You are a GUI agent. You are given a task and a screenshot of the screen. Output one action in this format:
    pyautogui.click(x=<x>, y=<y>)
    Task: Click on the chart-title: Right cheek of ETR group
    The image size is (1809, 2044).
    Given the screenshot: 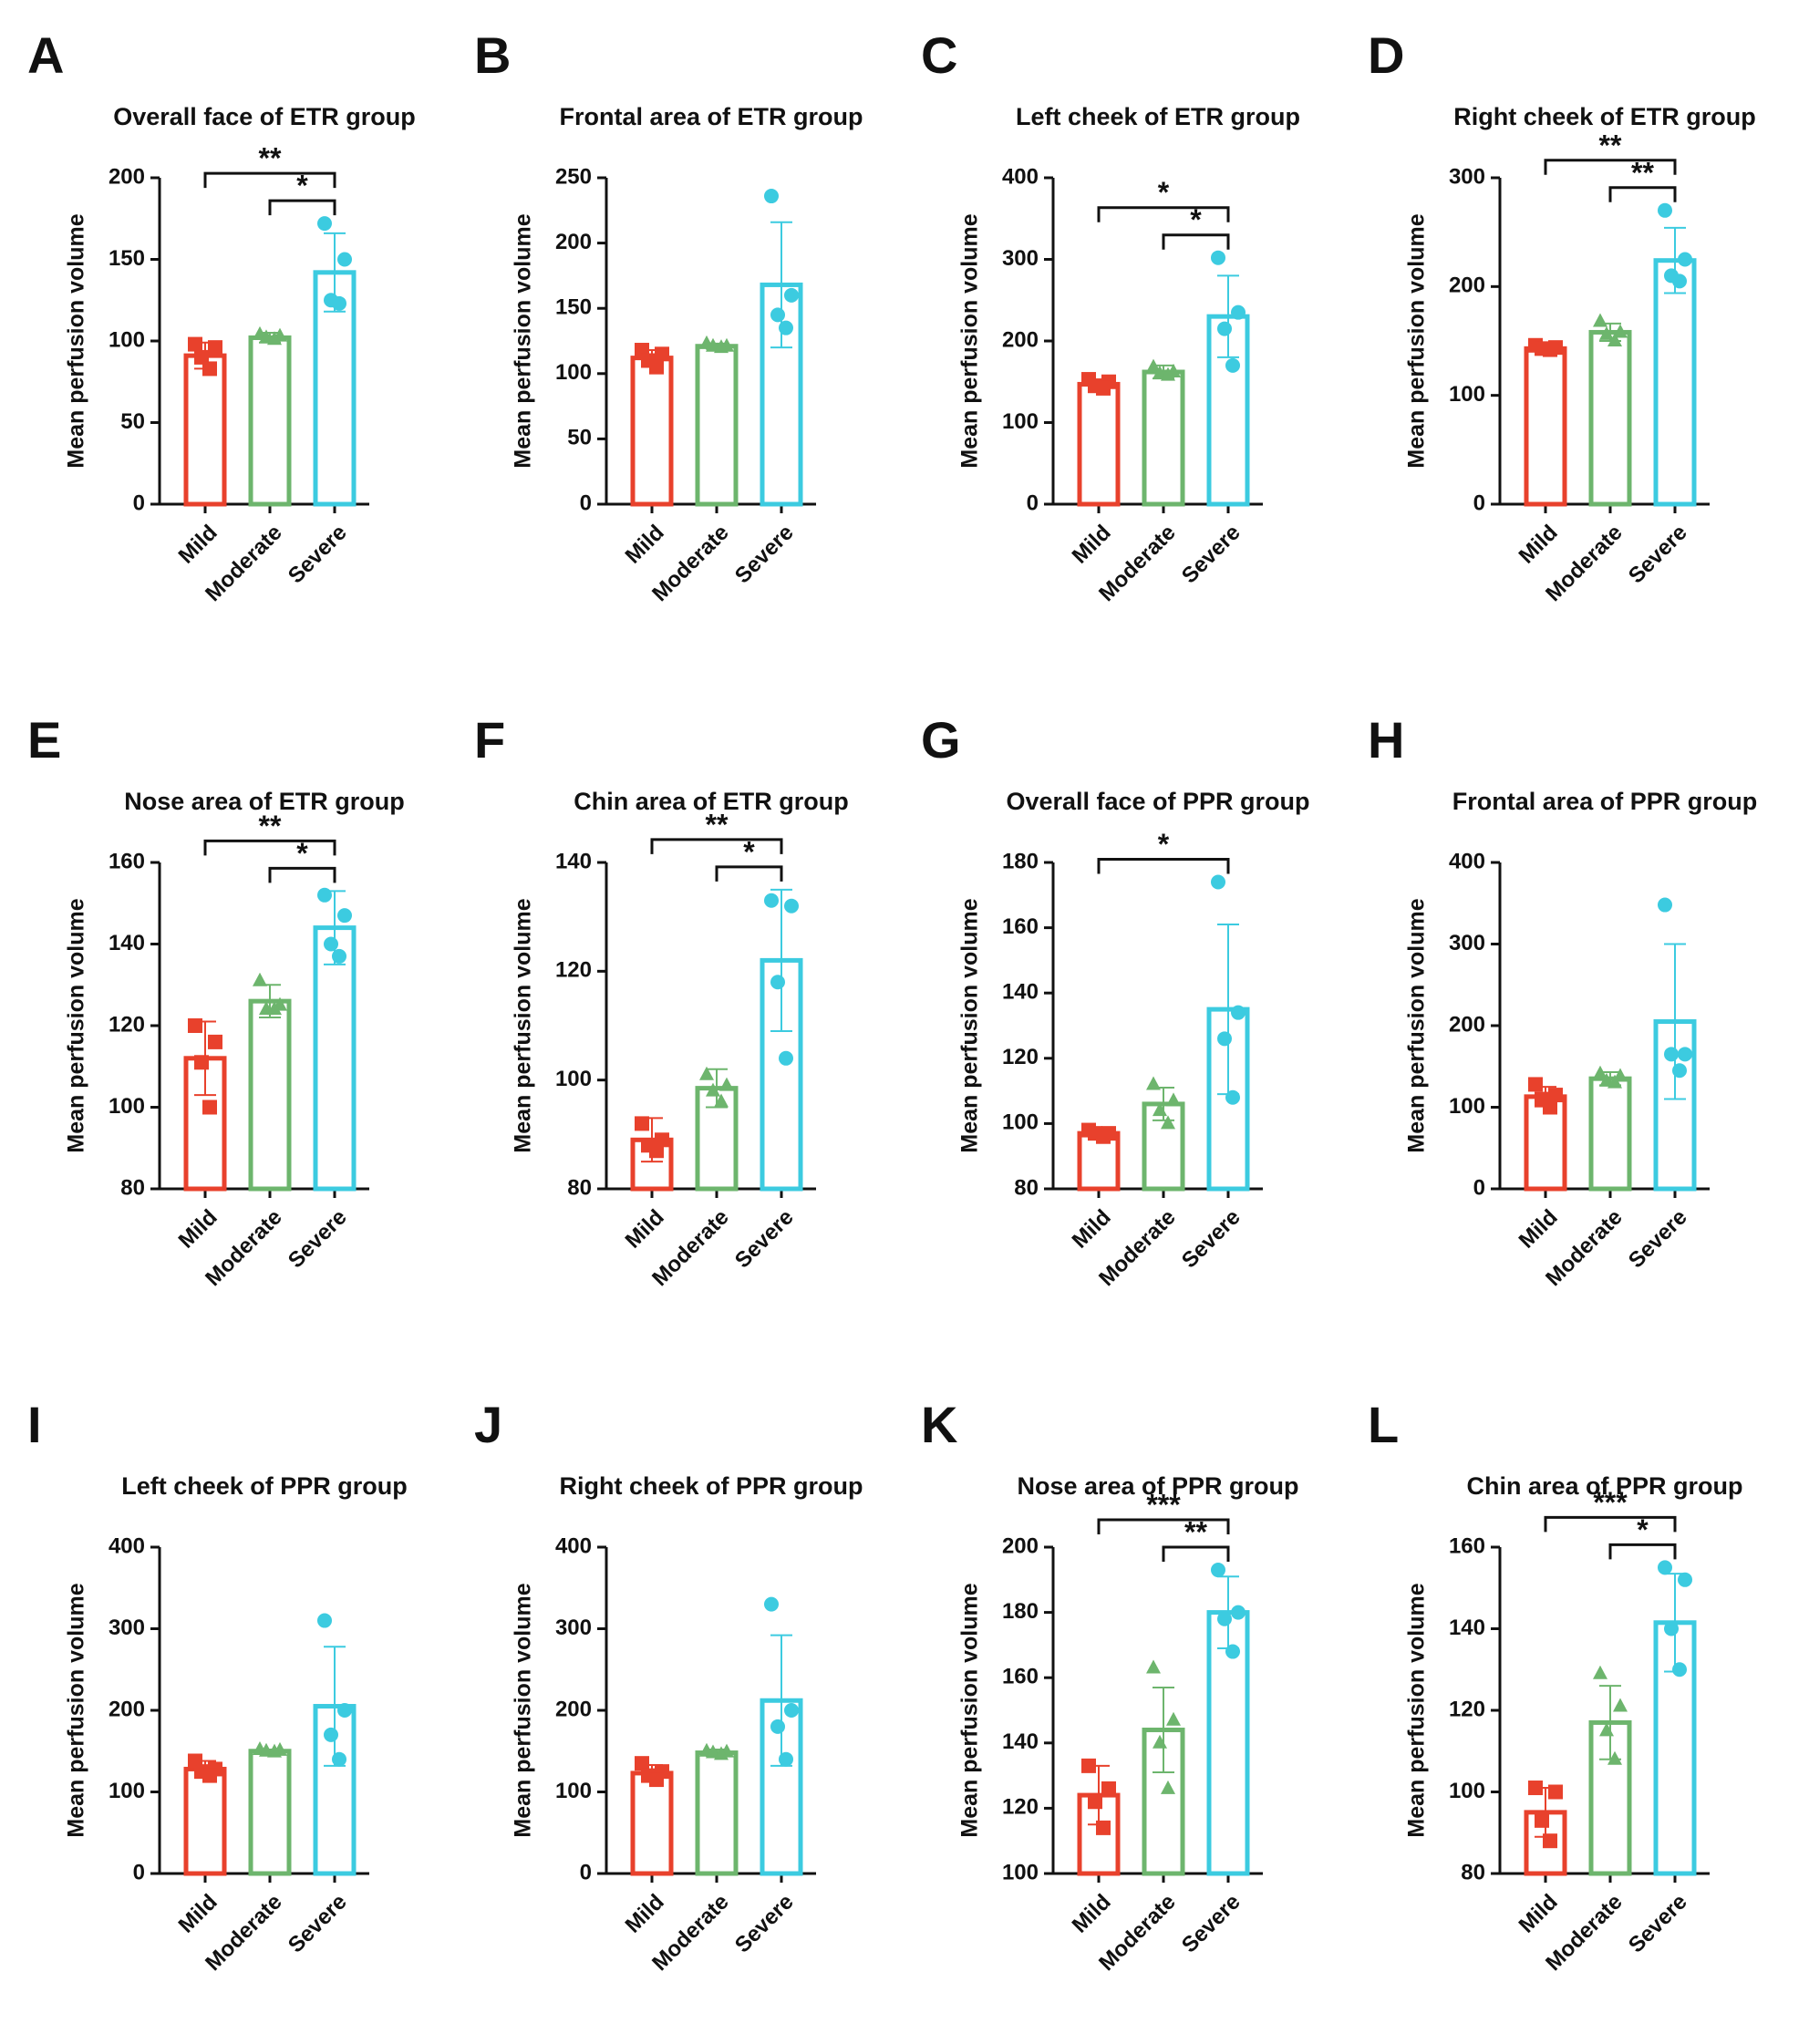 What is the action you would take?
    pyautogui.click(x=1604, y=116)
    